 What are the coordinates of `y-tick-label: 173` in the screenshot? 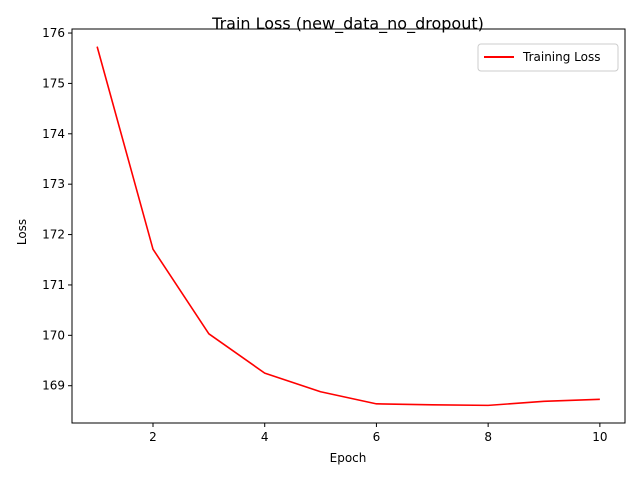 It's located at (53, 184).